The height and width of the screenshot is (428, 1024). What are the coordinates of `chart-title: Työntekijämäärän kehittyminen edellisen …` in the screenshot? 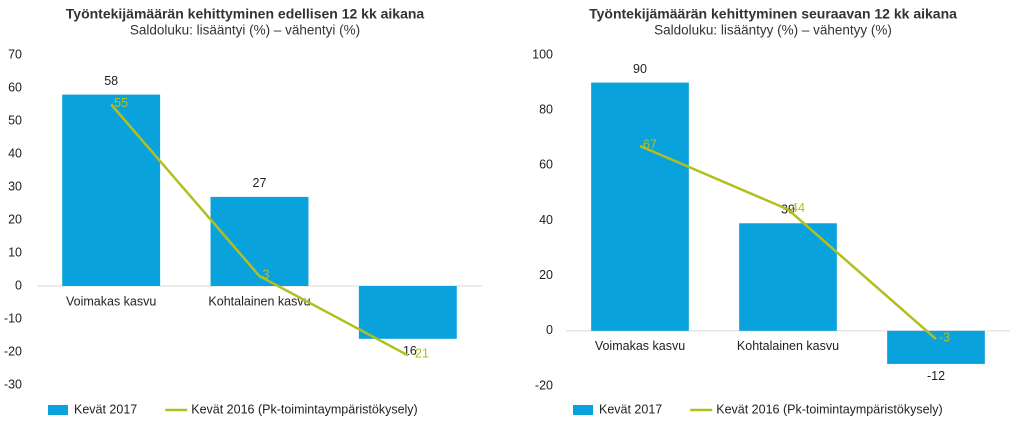 It's located at (245, 14).